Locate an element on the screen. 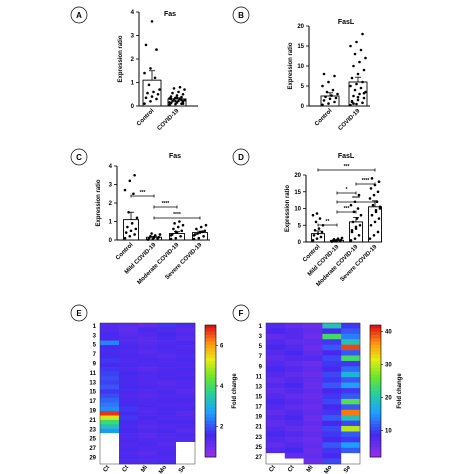 The width and height of the screenshot is (474, 474). x-tick-label: Moderate COVID-19 is located at coordinates (159, 264).